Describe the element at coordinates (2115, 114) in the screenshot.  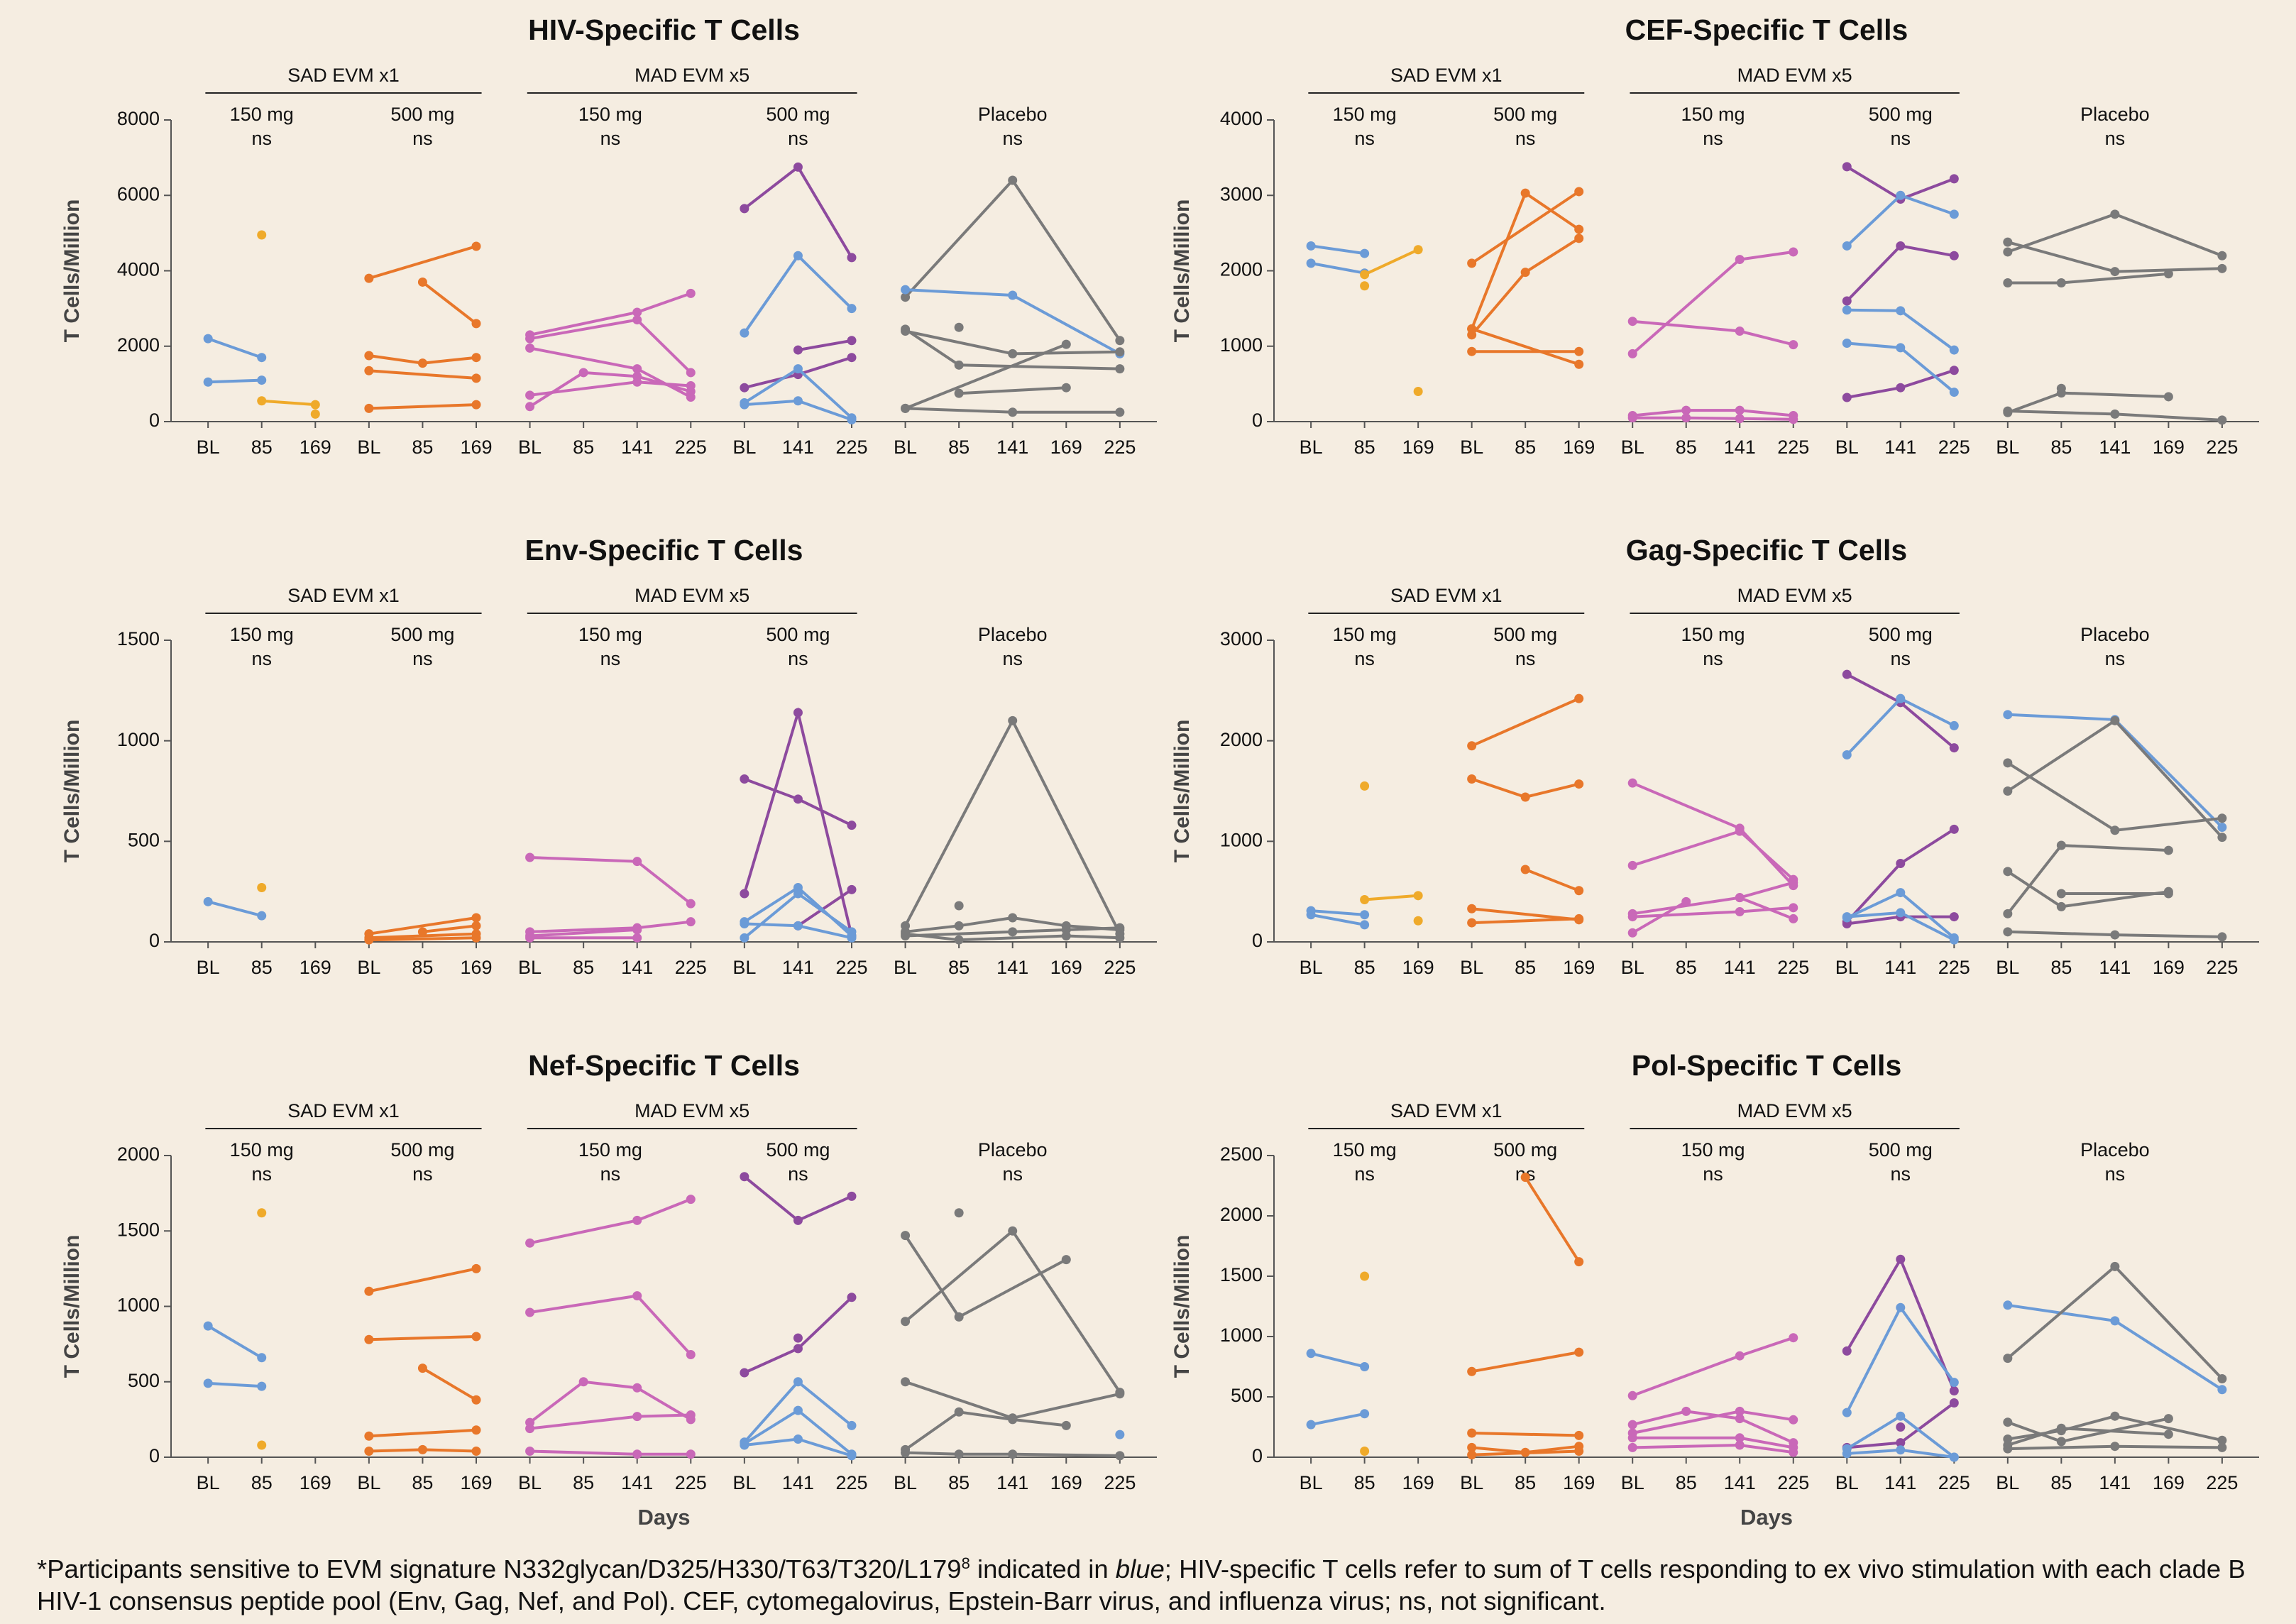
I see `dose-label: Placebo` at that location.